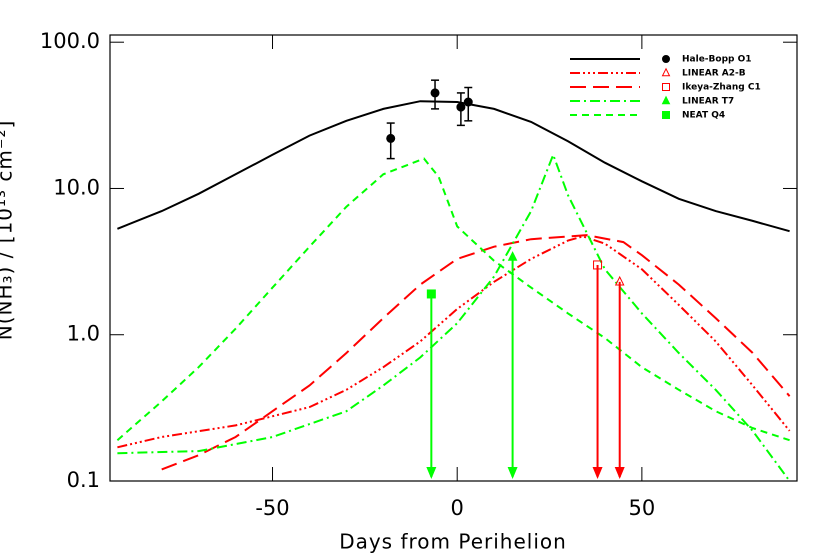 Image resolution: width=830 pixels, height=553 pixels. I want to click on x-axis-label: Days from Perihelion, so click(453, 541).